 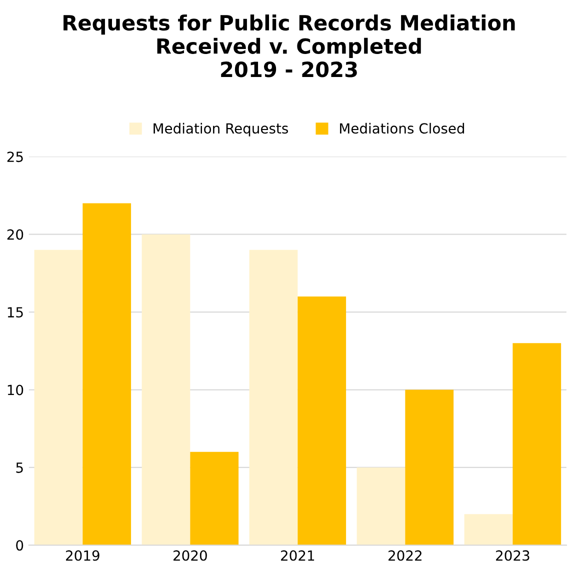 What do you see at coordinates (16, 390) in the screenshot?
I see `y-tick-label: 10` at bounding box center [16, 390].